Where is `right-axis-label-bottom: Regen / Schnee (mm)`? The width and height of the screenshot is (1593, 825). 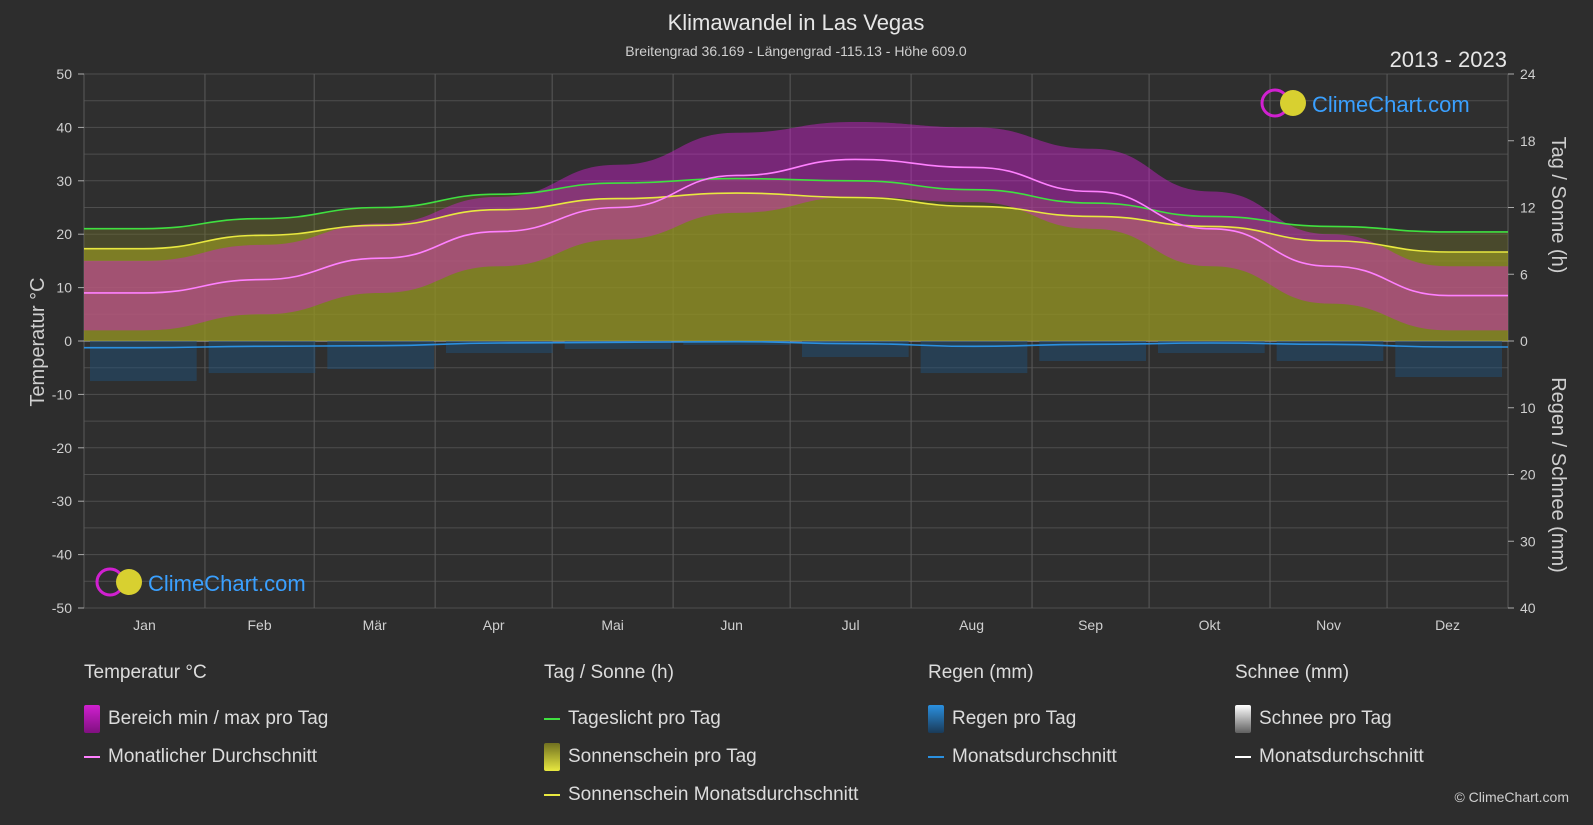 right-axis-label-bottom: Regen / Schnee (mm) is located at coordinates (1558, 475).